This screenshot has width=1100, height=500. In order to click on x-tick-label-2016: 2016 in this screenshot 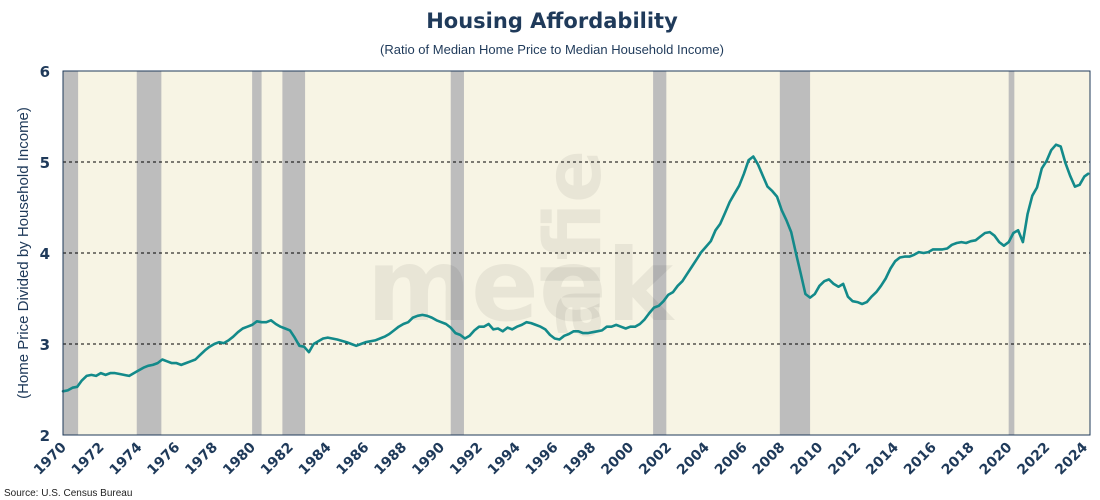, I will do `click(920, 459)`.